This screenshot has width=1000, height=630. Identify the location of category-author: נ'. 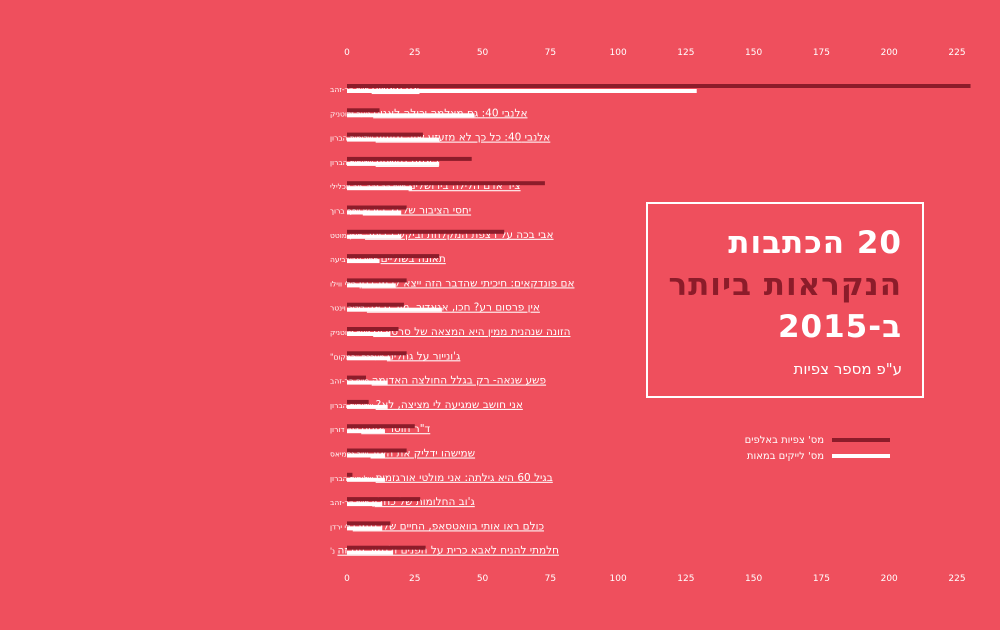
(333, 551).